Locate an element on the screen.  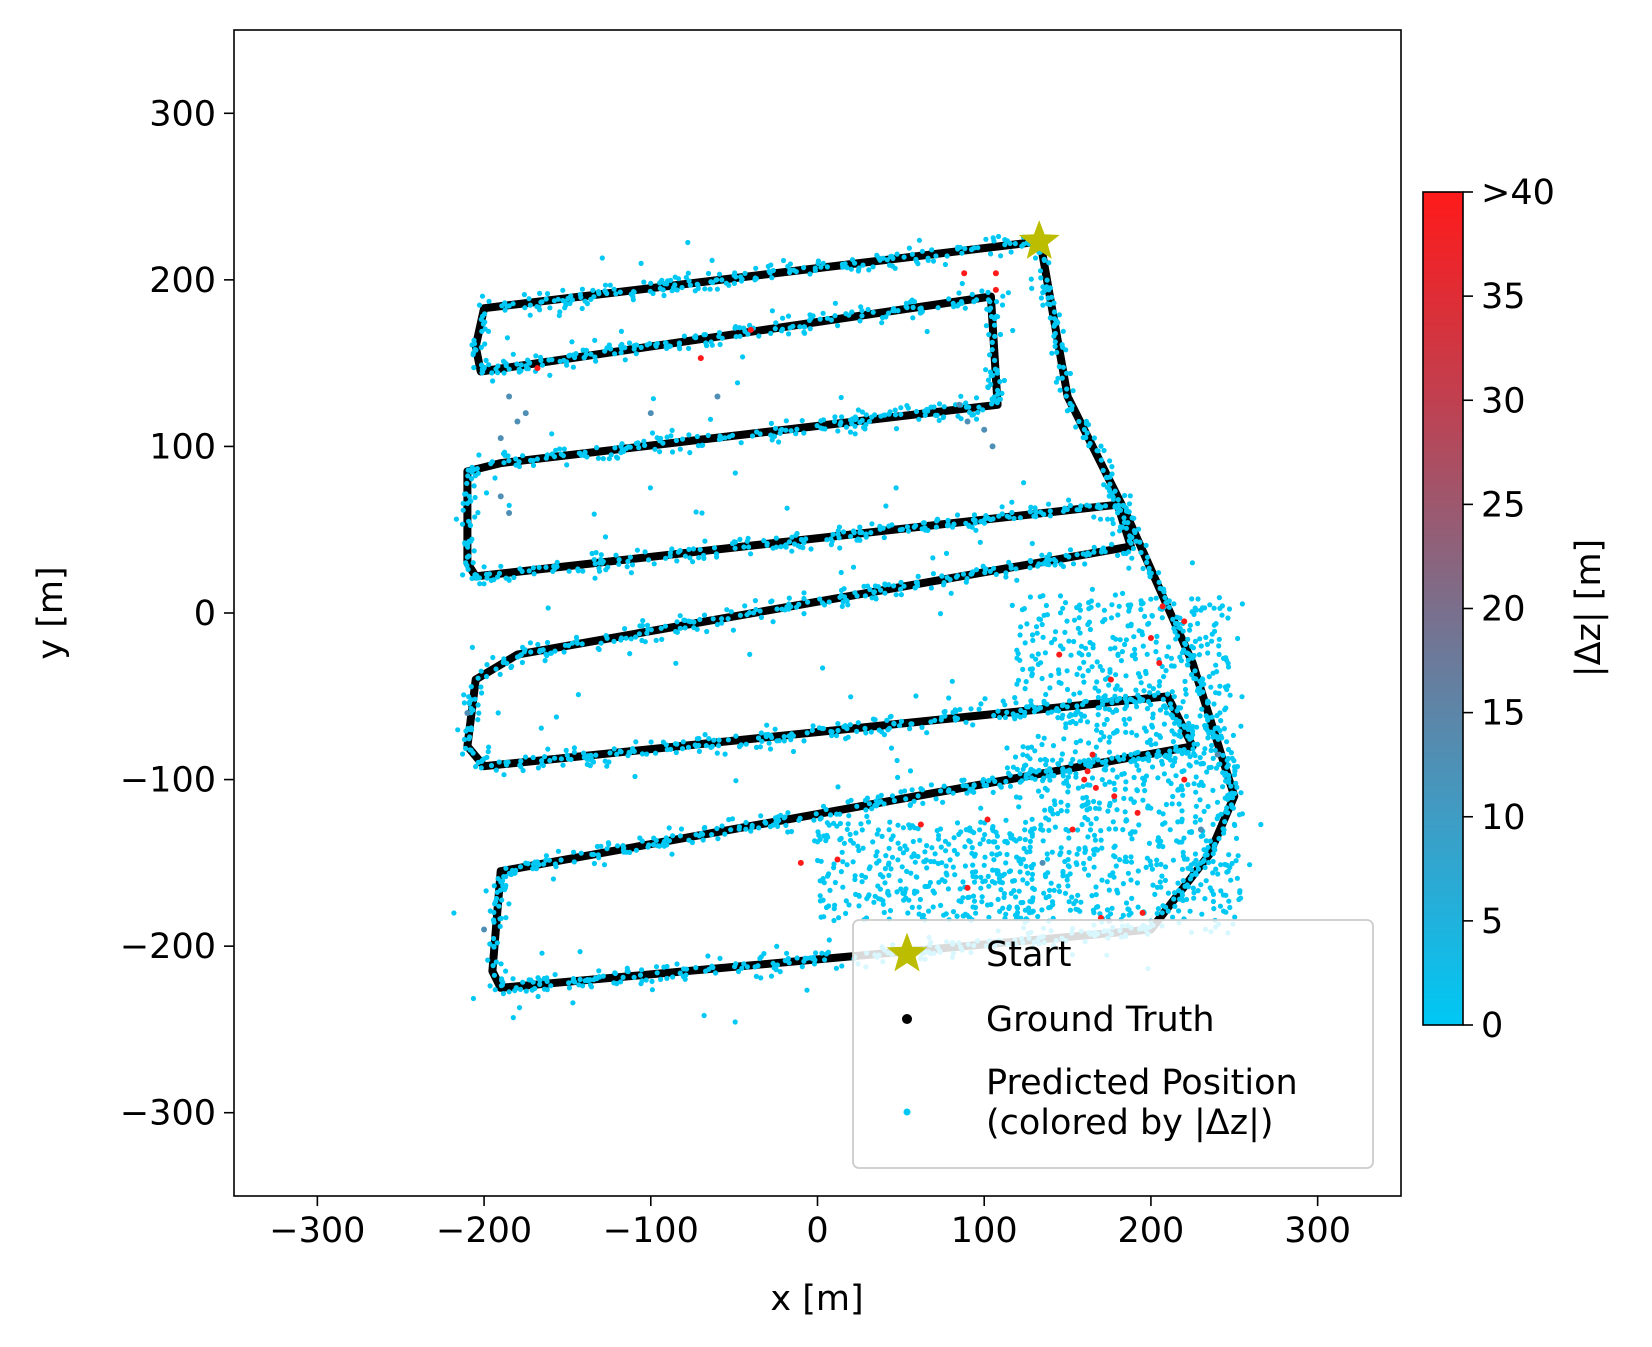
colorbar-tick-label: 35 is located at coordinates (1503, 297).